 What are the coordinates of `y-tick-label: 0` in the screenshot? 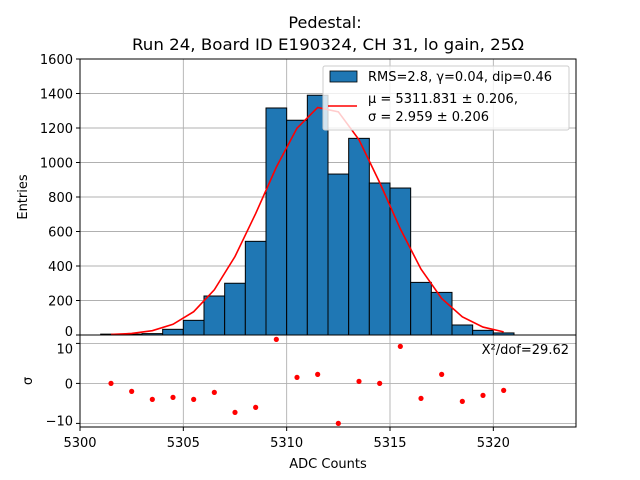 It's located at (69, 332).